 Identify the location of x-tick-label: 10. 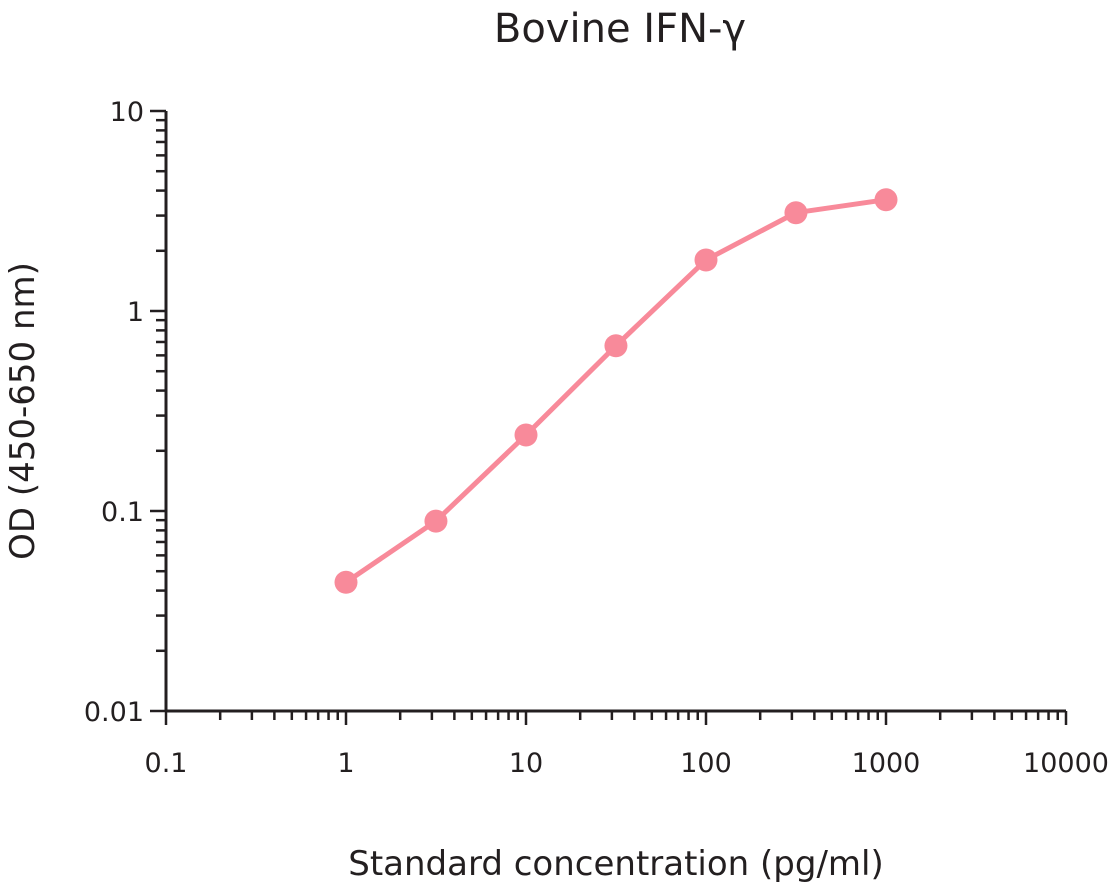
(526, 763).